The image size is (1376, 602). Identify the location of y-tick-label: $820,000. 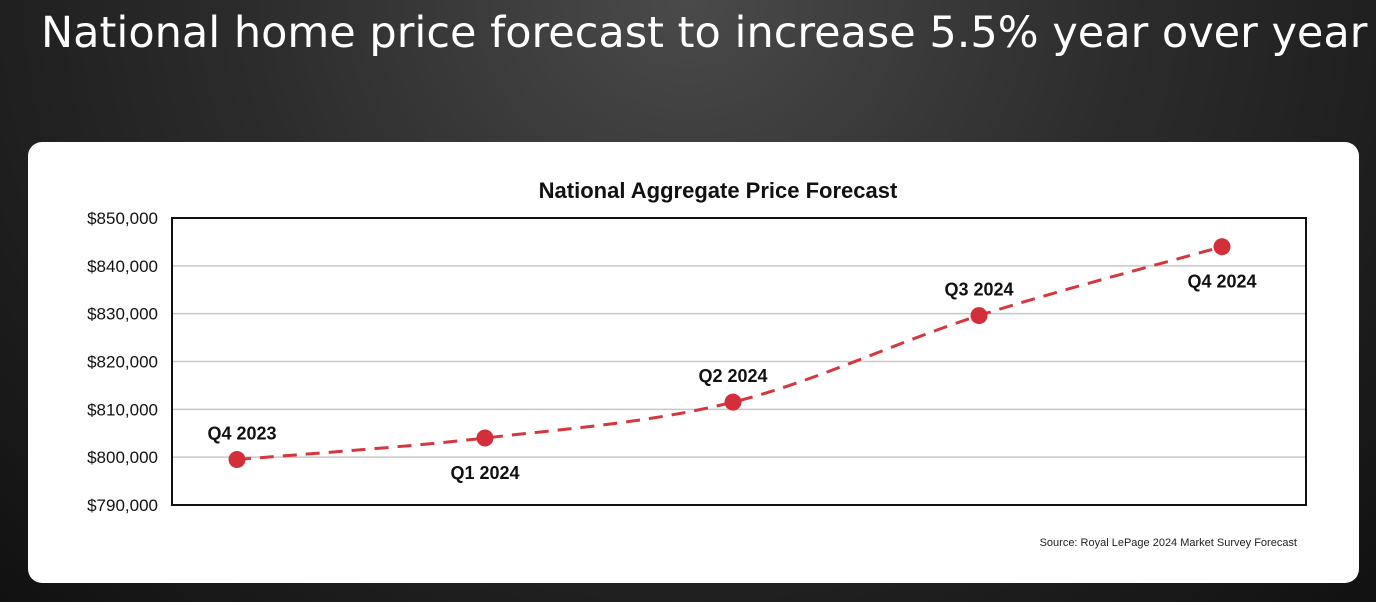
(122, 362).